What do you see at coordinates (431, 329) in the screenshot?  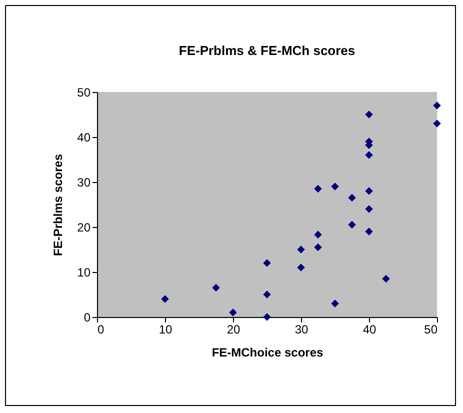 I see `x-tick-label: 50` at bounding box center [431, 329].